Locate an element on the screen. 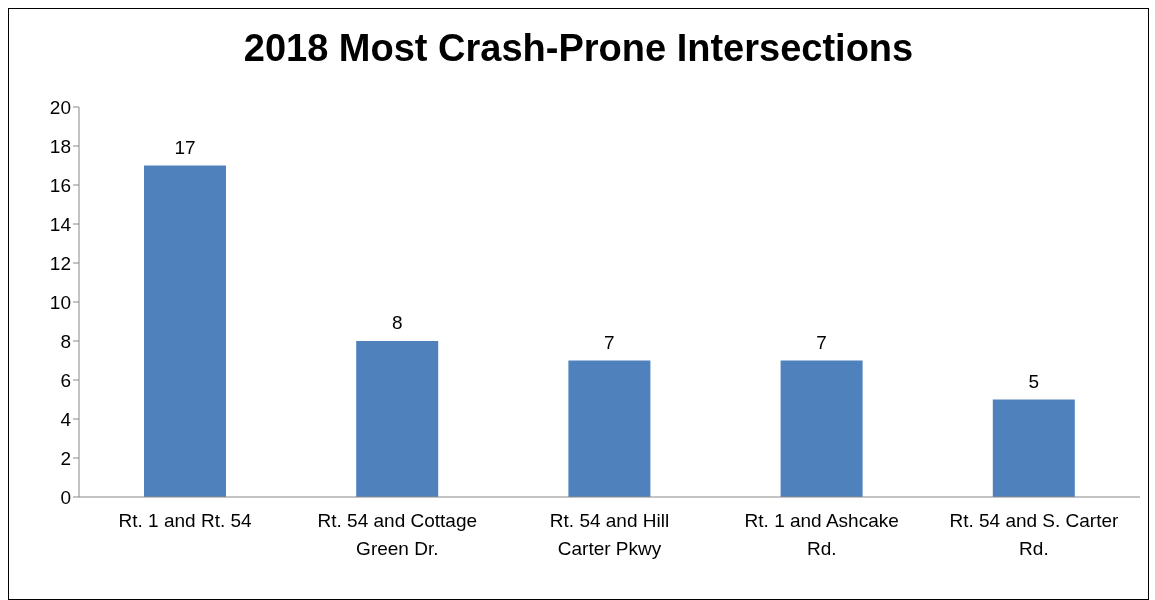 The height and width of the screenshot is (600, 1155). y-tick-label: 10 is located at coordinates (60, 302).